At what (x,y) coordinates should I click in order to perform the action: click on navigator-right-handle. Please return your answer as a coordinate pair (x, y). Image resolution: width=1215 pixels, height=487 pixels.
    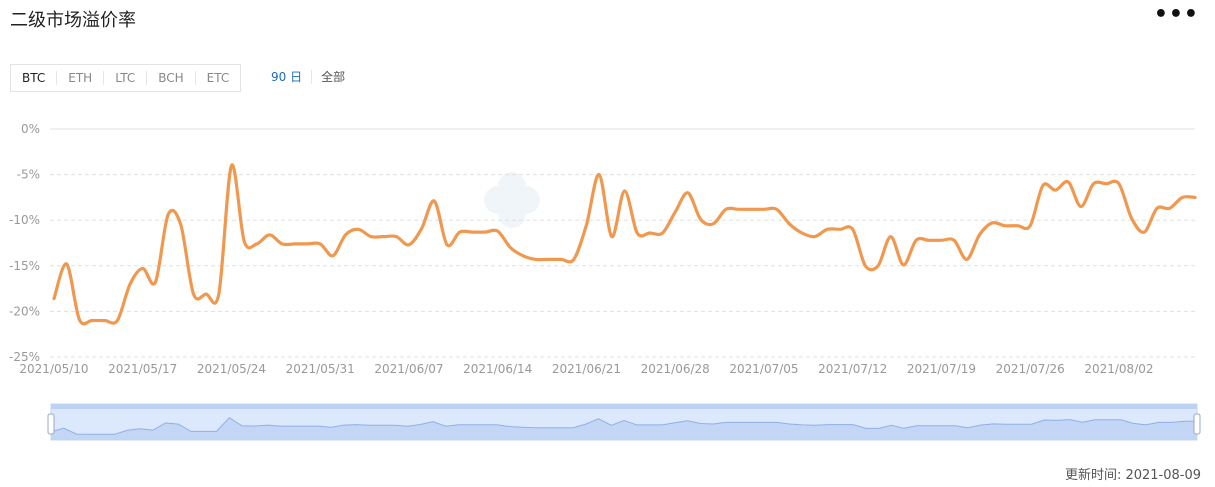
    Looking at the image, I should click on (1197, 424).